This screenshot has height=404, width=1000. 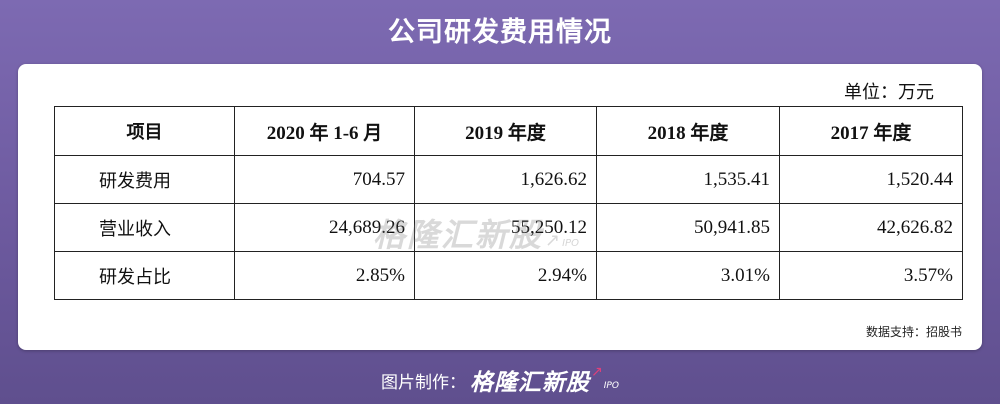 What do you see at coordinates (597, 372) in the screenshot?
I see `arrow-up-right-icon: ↗` at bounding box center [597, 372].